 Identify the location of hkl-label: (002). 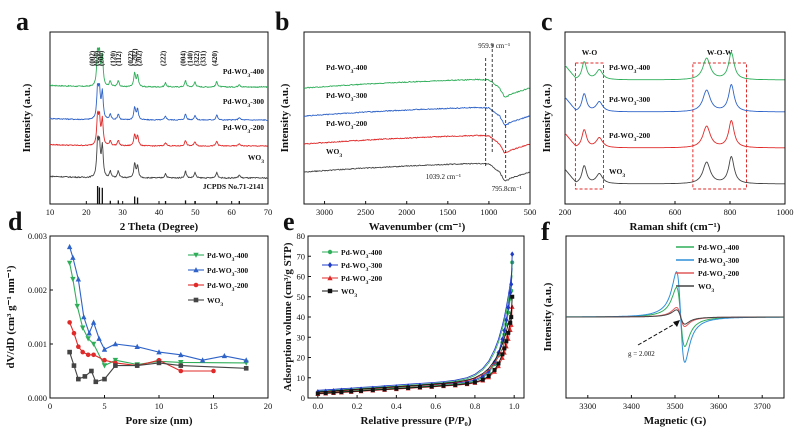
(93, 58).